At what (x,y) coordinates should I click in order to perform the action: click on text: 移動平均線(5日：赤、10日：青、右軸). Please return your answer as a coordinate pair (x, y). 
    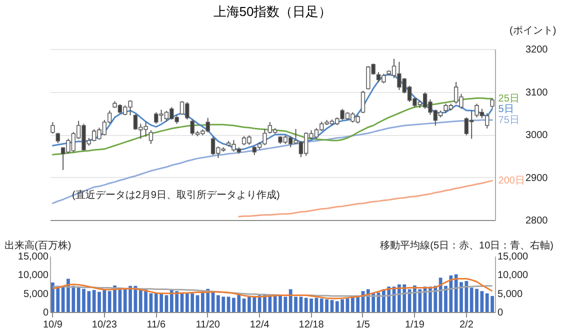
    Looking at the image, I should click on (467, 246).